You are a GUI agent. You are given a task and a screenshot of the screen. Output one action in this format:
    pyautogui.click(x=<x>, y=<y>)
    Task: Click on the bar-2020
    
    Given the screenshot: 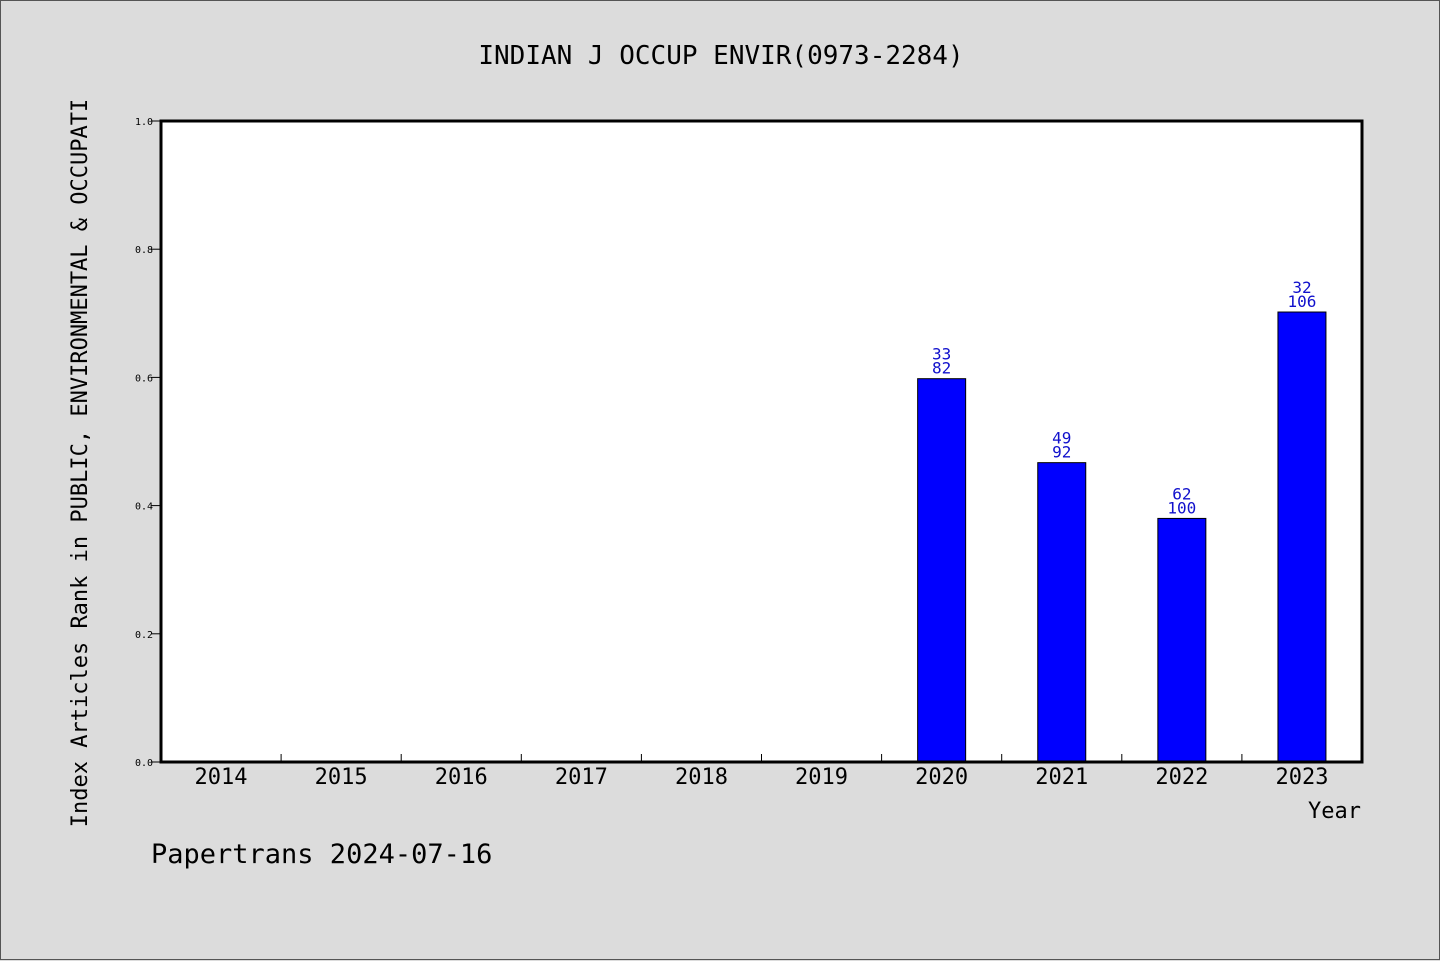 What is the action you would take?
    pyautogui.click(x=942, y=570)
    